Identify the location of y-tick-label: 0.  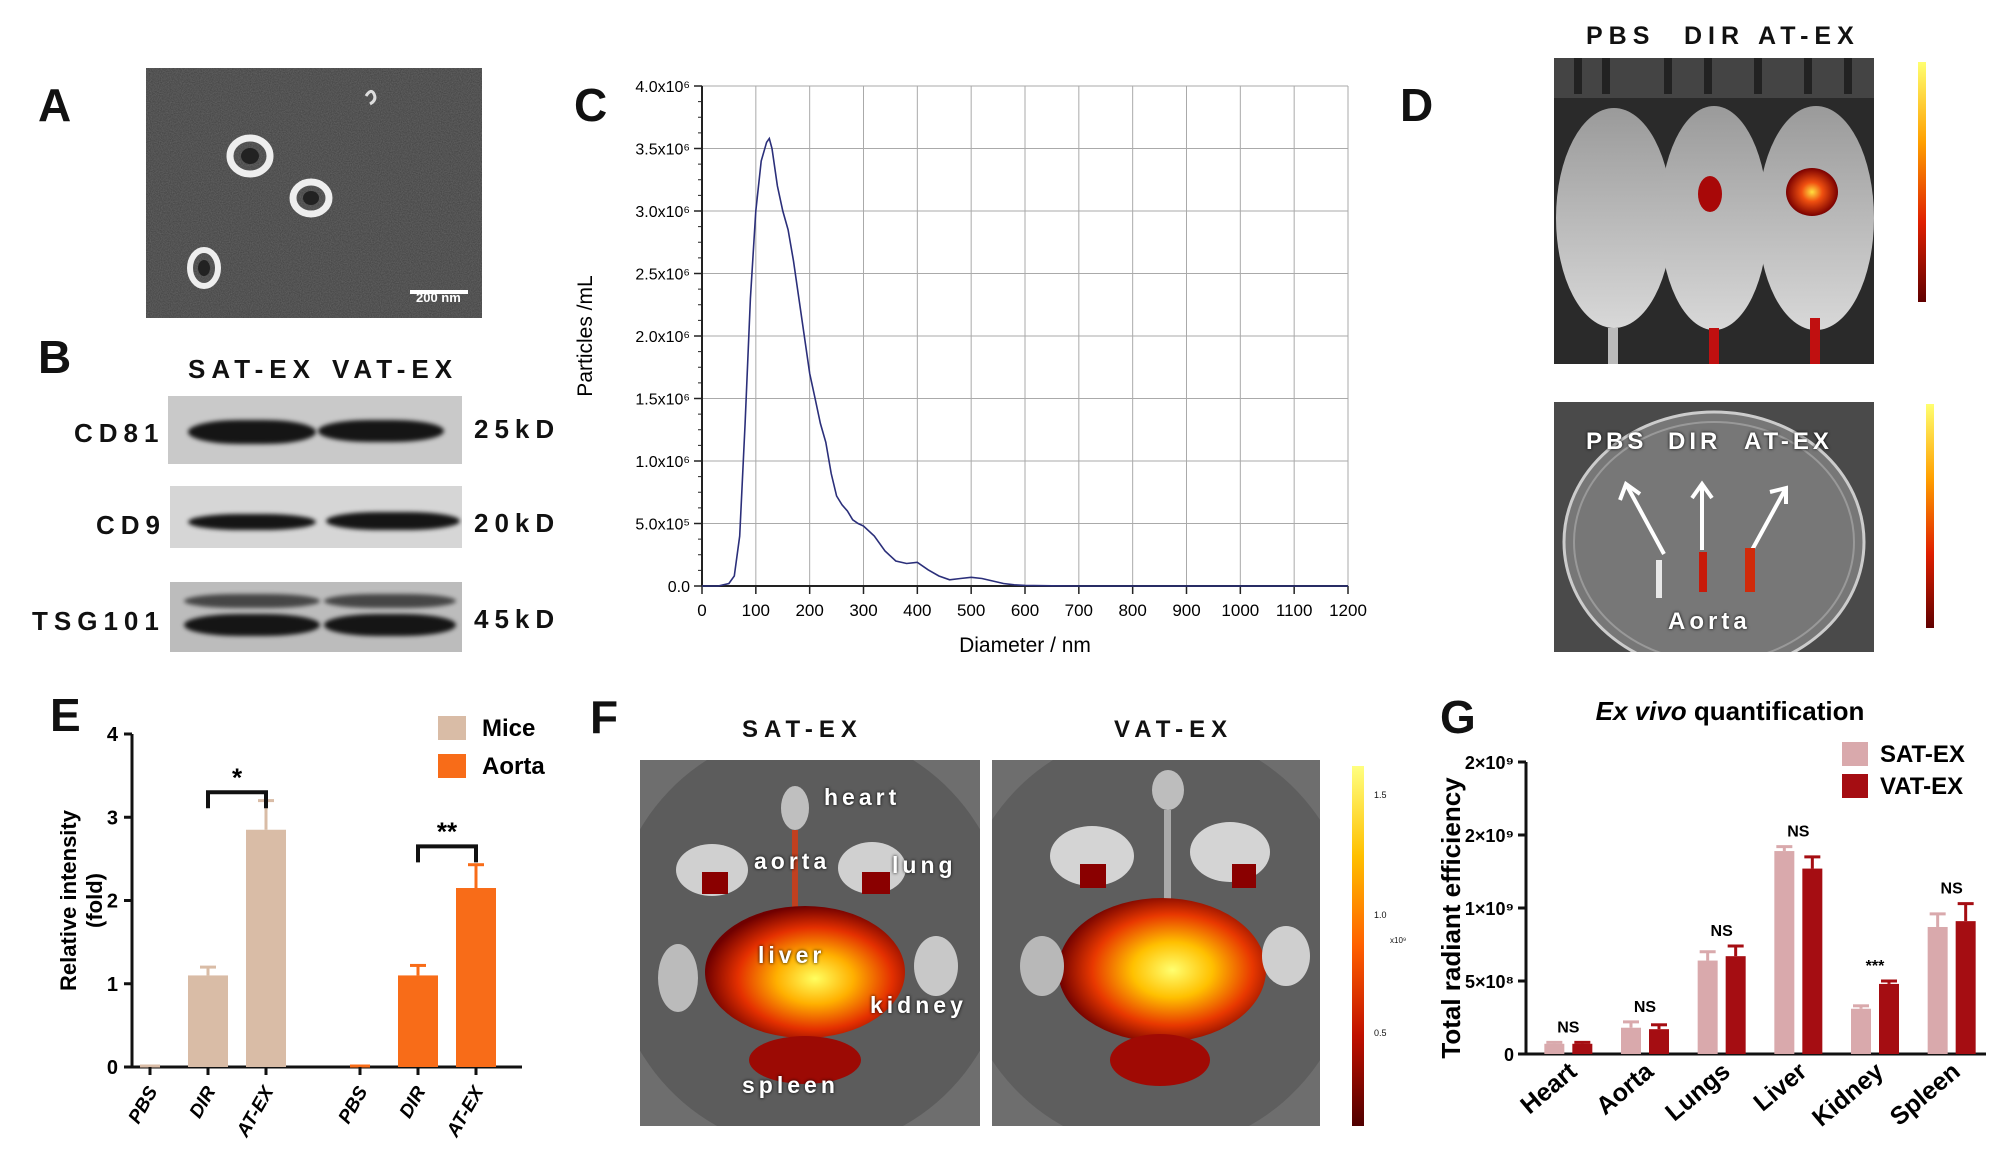
(112, 1068).